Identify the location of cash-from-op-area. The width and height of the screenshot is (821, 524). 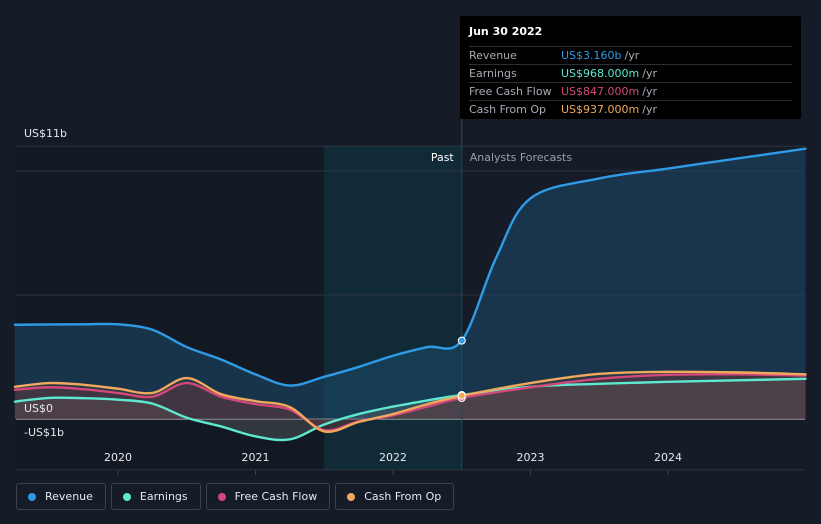
(410, 401).